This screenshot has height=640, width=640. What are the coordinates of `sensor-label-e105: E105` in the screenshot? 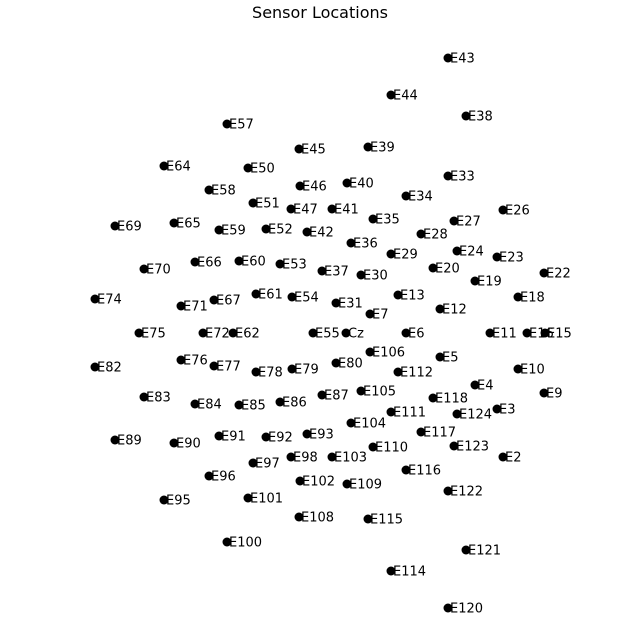 It's located at (379, 392).